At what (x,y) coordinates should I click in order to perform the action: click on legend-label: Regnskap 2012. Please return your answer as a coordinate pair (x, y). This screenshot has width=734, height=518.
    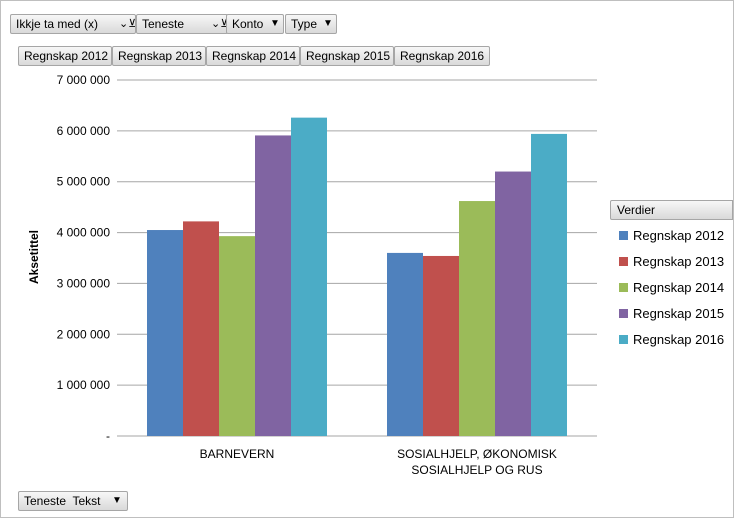
    Looking at the image, I should click on (679, 235).